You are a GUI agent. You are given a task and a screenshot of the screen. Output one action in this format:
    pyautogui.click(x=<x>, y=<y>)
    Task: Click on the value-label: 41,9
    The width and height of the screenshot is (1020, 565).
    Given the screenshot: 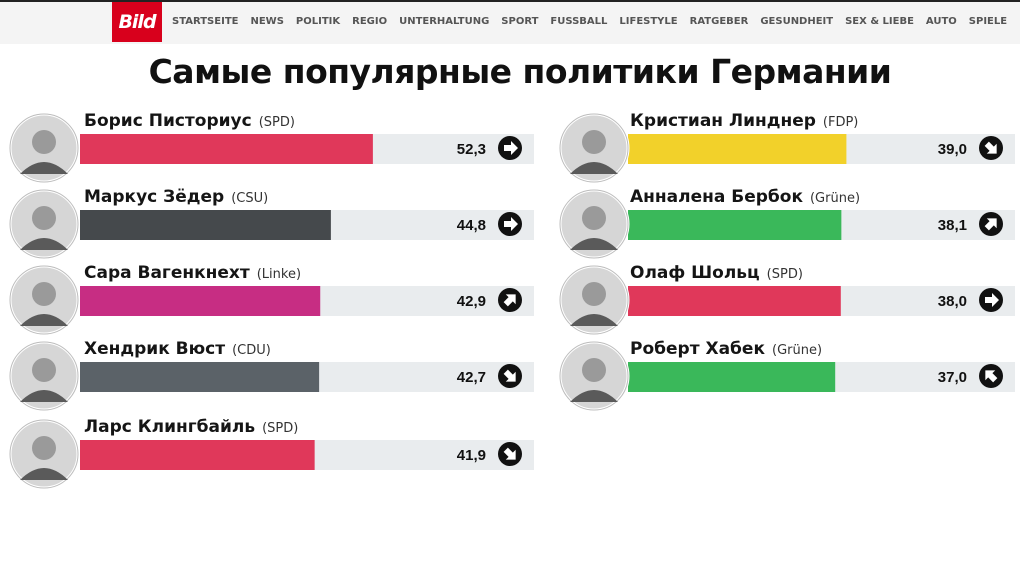 What is the action you would take?
    pyautogui.click(x=471, y=455)
    